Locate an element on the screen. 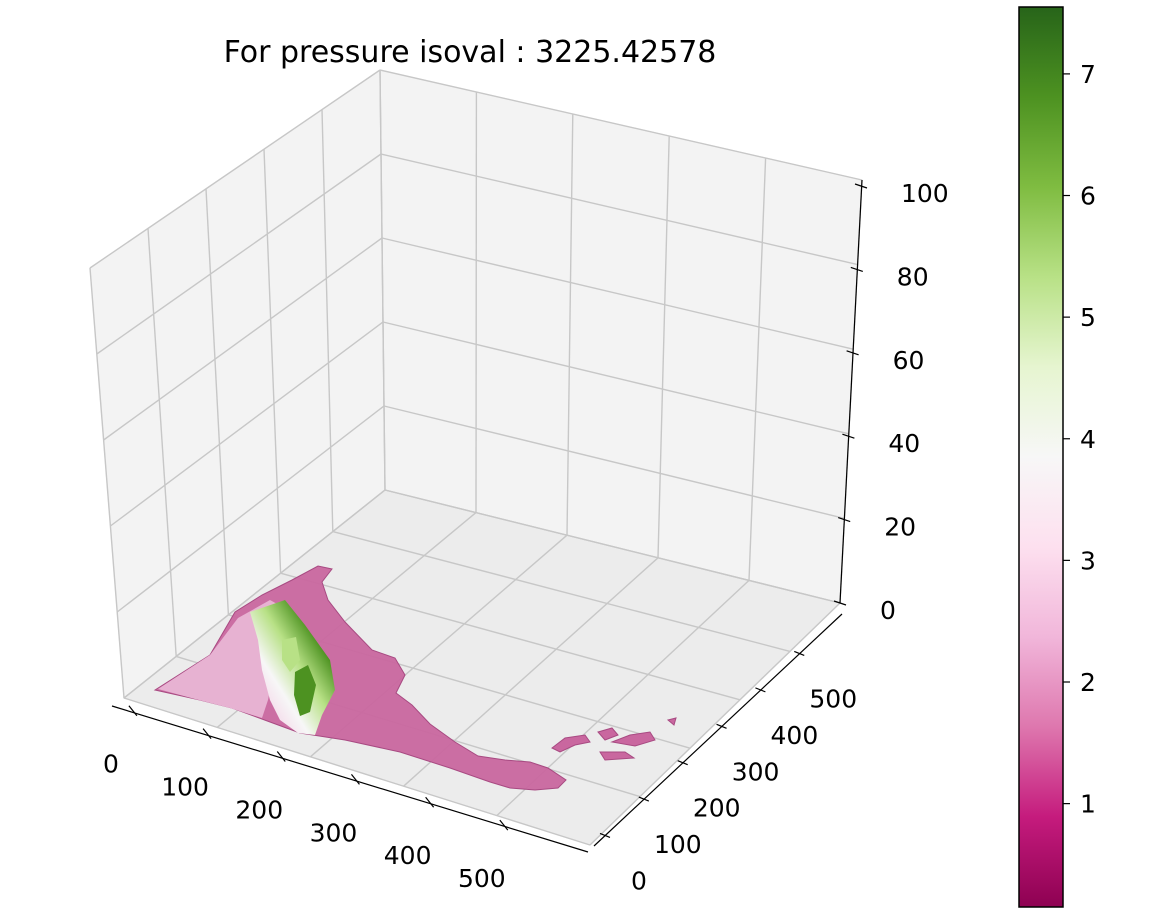  tick-label: 20 is located at coordinates (900, 527).